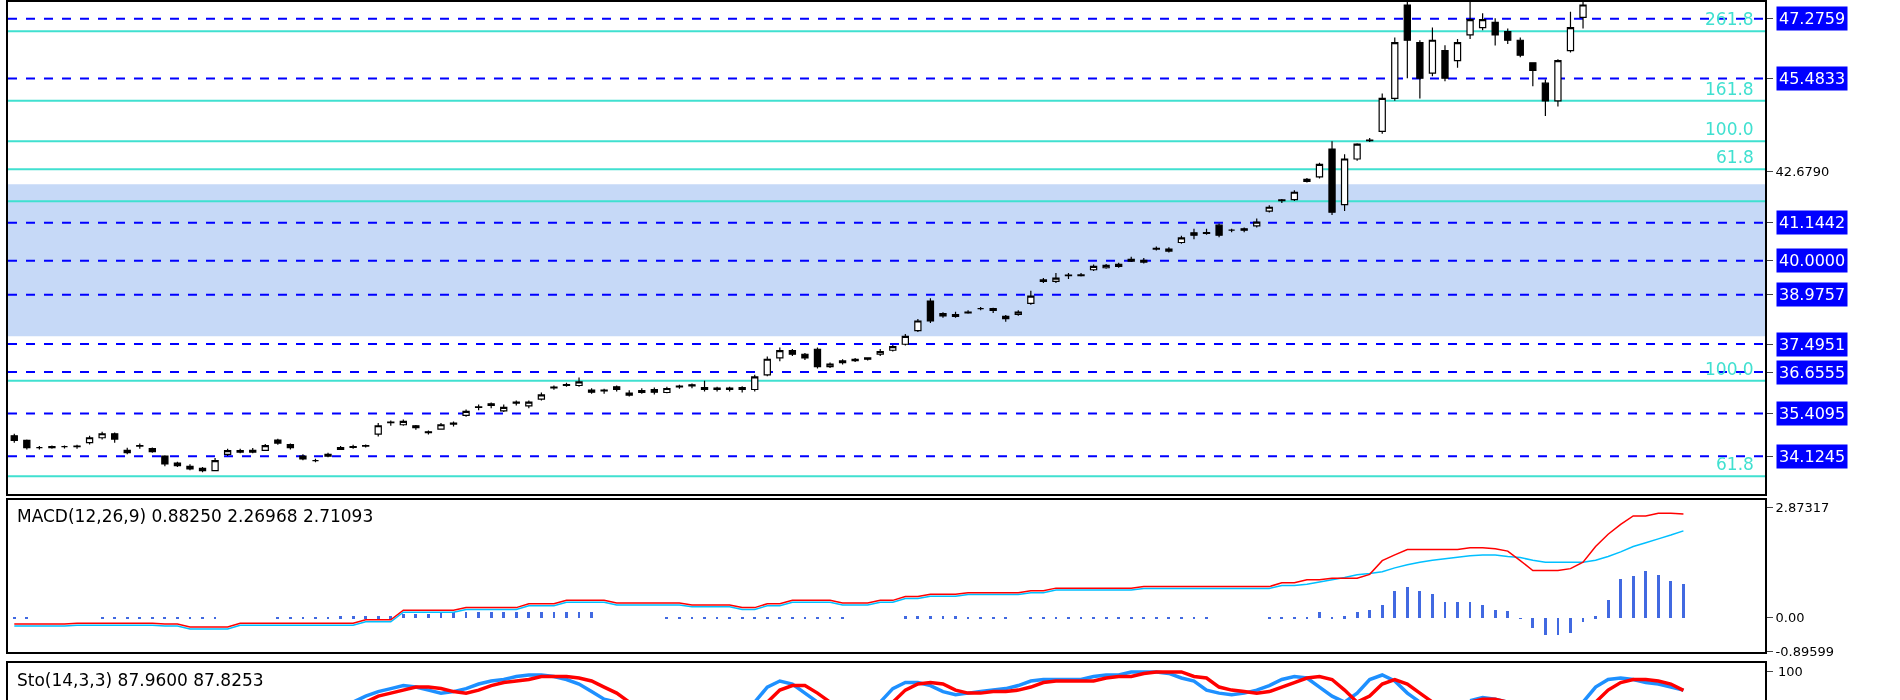  Describe the element at coordinates (1812, 78) in the screenshot. I see `y-tick-label: 45.4833` at that location.